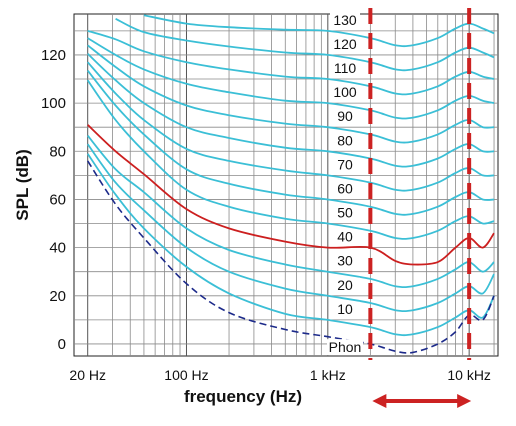  I want to click on y-tick-label: 0, so click(62, 344).